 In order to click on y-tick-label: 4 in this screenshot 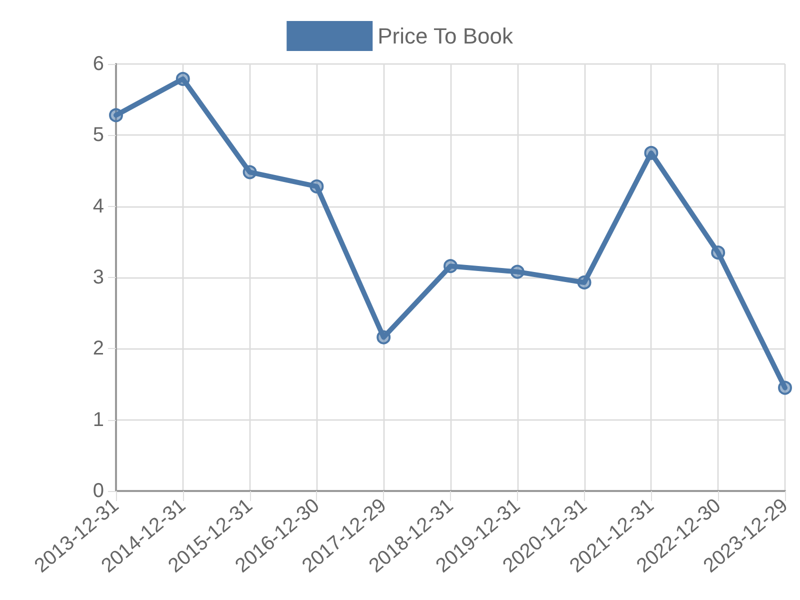, I will do `click(98, 206)`.